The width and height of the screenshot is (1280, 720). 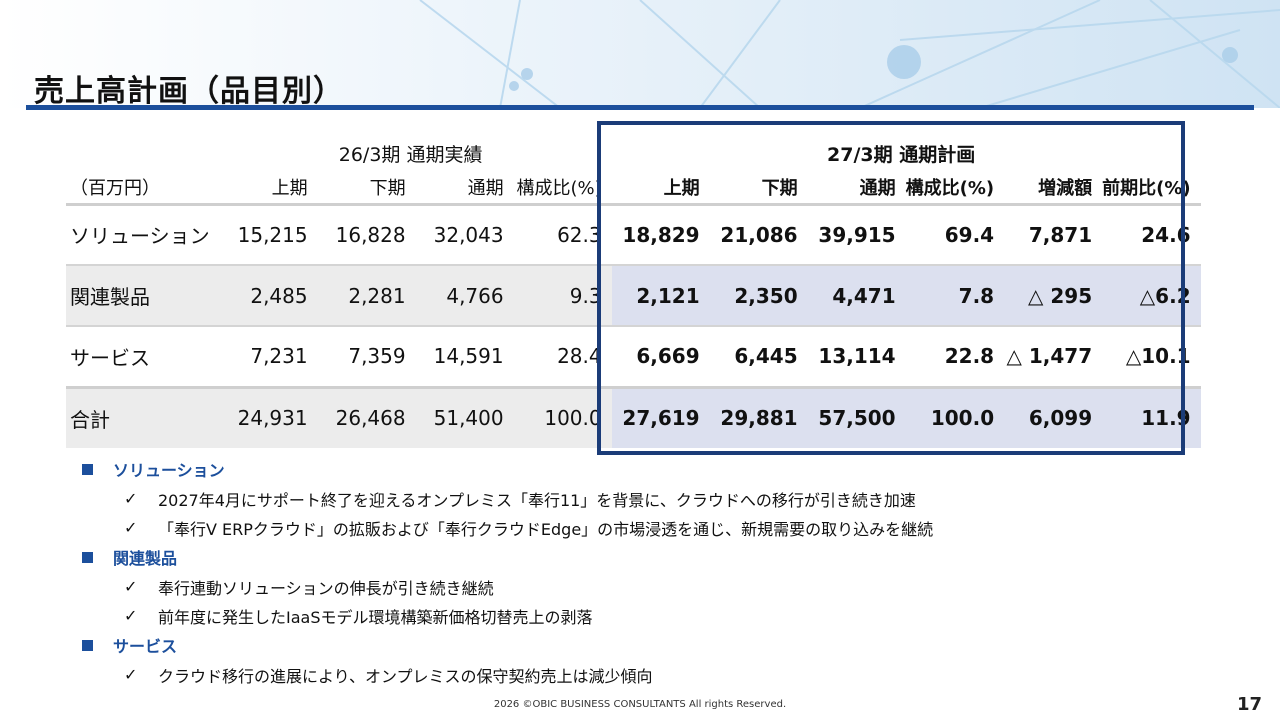 I want to click on table-cell: 9.3, so click(x=562, y=296).